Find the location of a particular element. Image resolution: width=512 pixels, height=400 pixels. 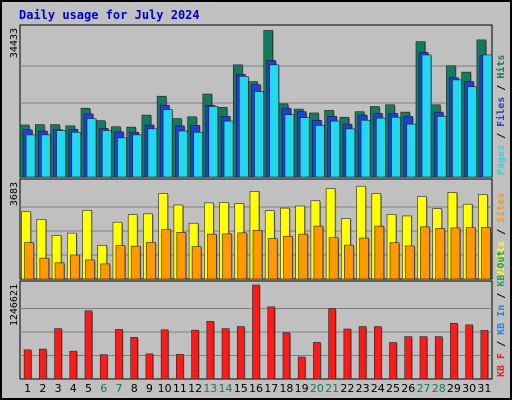

day-label-29: 29 is located at coordinates (454, 388).